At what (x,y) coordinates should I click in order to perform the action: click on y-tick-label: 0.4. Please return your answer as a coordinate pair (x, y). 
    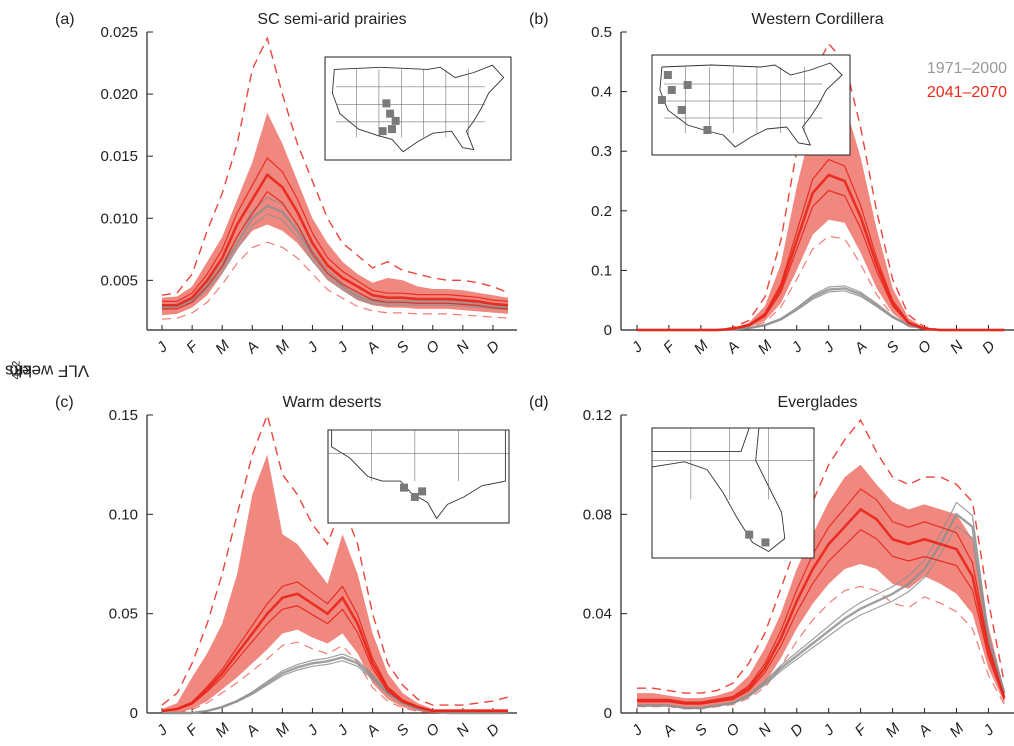
    Looking at the image, I should click on (601, 92).